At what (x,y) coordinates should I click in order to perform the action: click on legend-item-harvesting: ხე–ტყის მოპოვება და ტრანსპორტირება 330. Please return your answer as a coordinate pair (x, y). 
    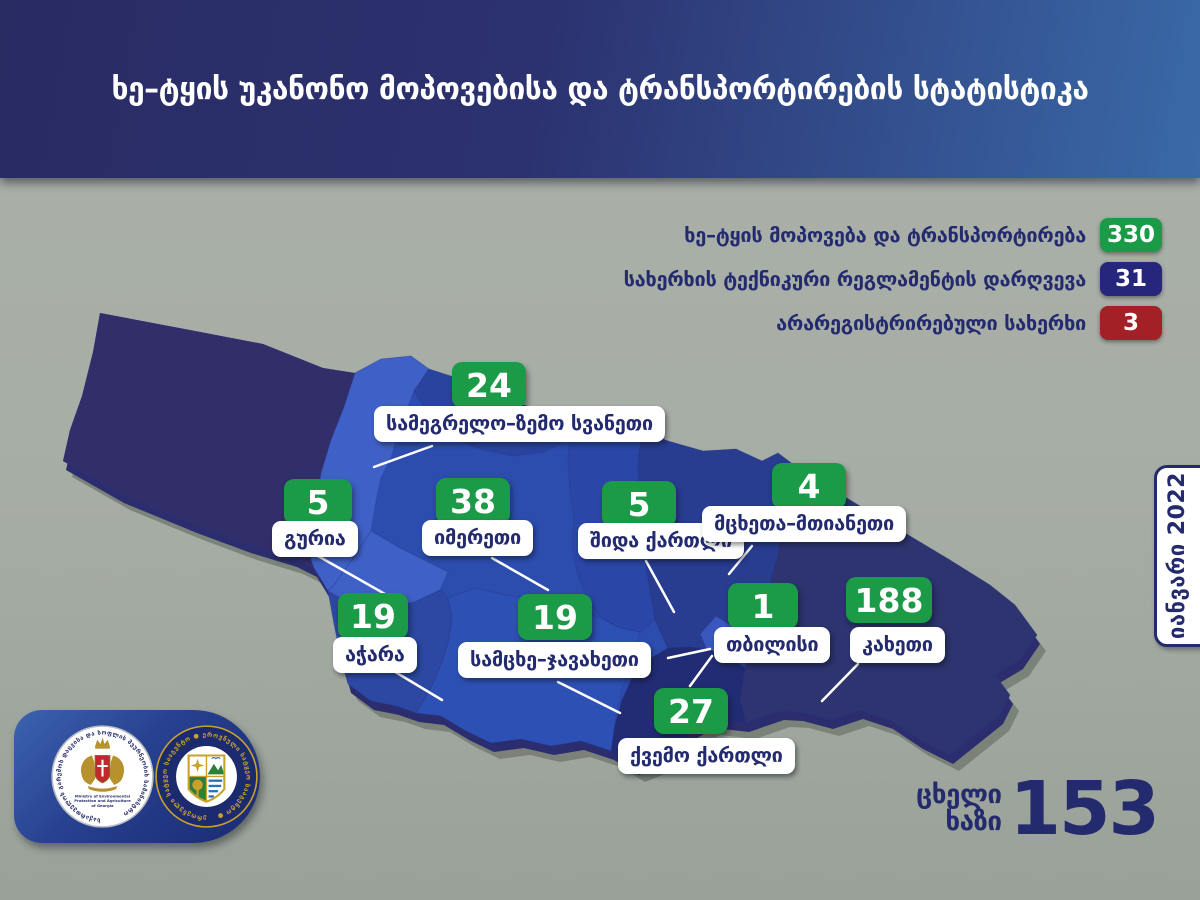
    Looking at the image, I should click on (923, 235).